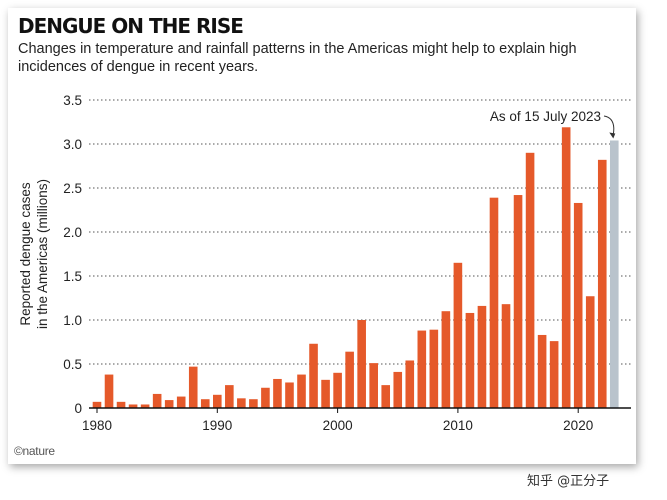 This screenshot has height=500, width=667. Describe the element at coordinates (578, 425) in the screenshot. I see `x-tick-label: 2020` at that location.